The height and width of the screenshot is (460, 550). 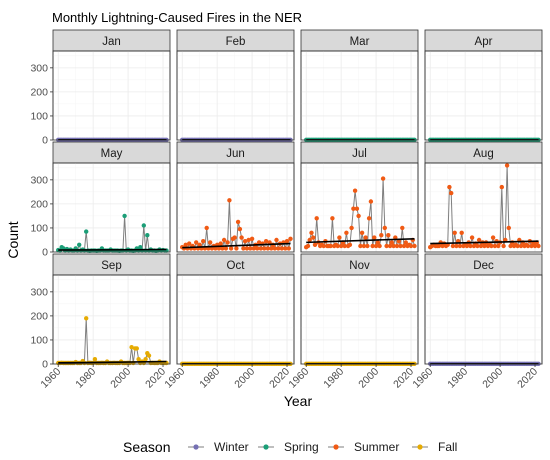 What do you see at coordinates (45, 141) in the screenshot?
I see `y-tick-label: 0` at bounding box center [45, 141].